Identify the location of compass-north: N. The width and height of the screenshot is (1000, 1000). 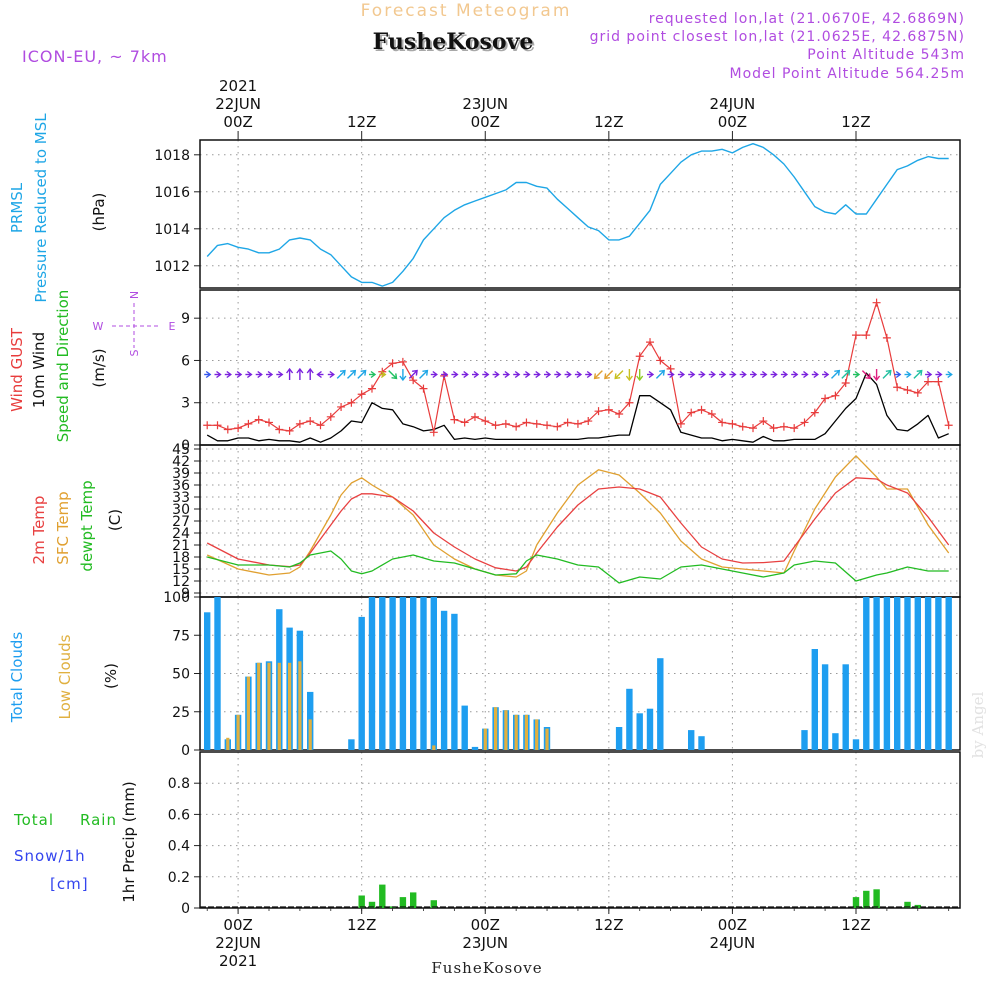
(134, 295).